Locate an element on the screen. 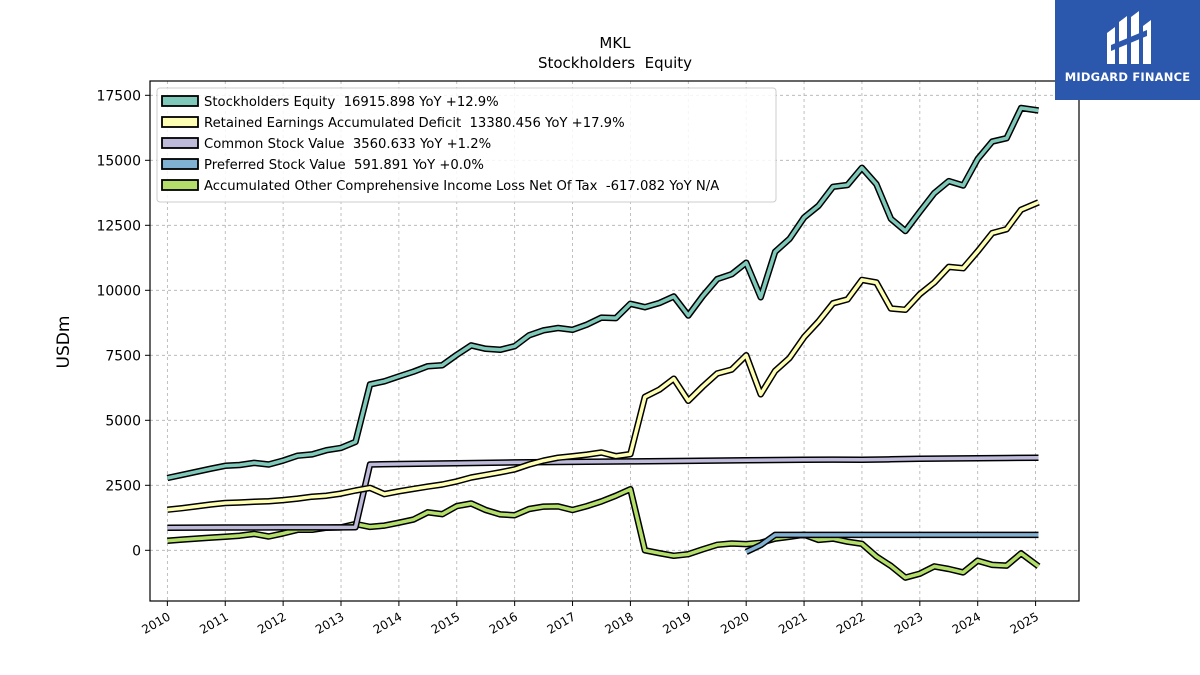 The width and height of the screenshot is (1200, 675). y-tick-label: 7500 is located at coordinates (123, 356).